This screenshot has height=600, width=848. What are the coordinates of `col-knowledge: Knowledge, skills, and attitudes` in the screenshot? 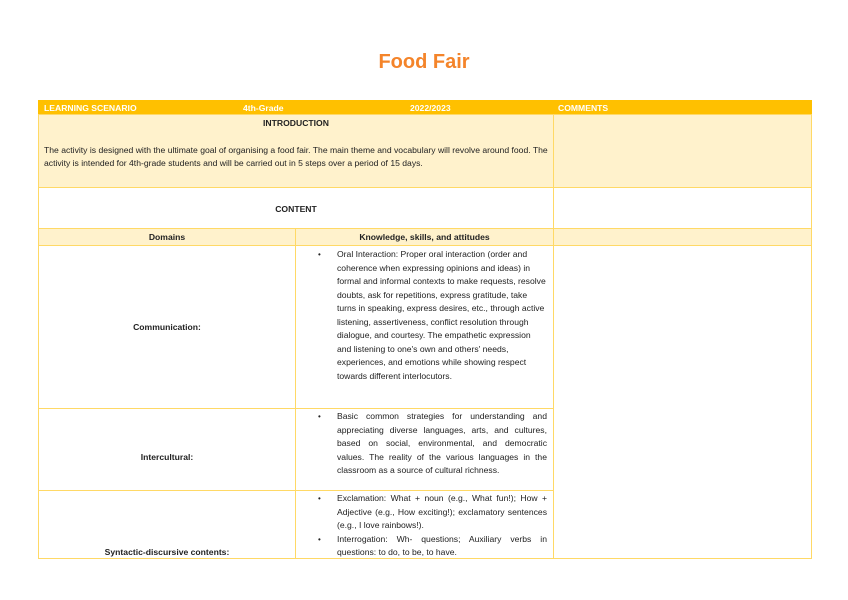 It's located at (424, 237).